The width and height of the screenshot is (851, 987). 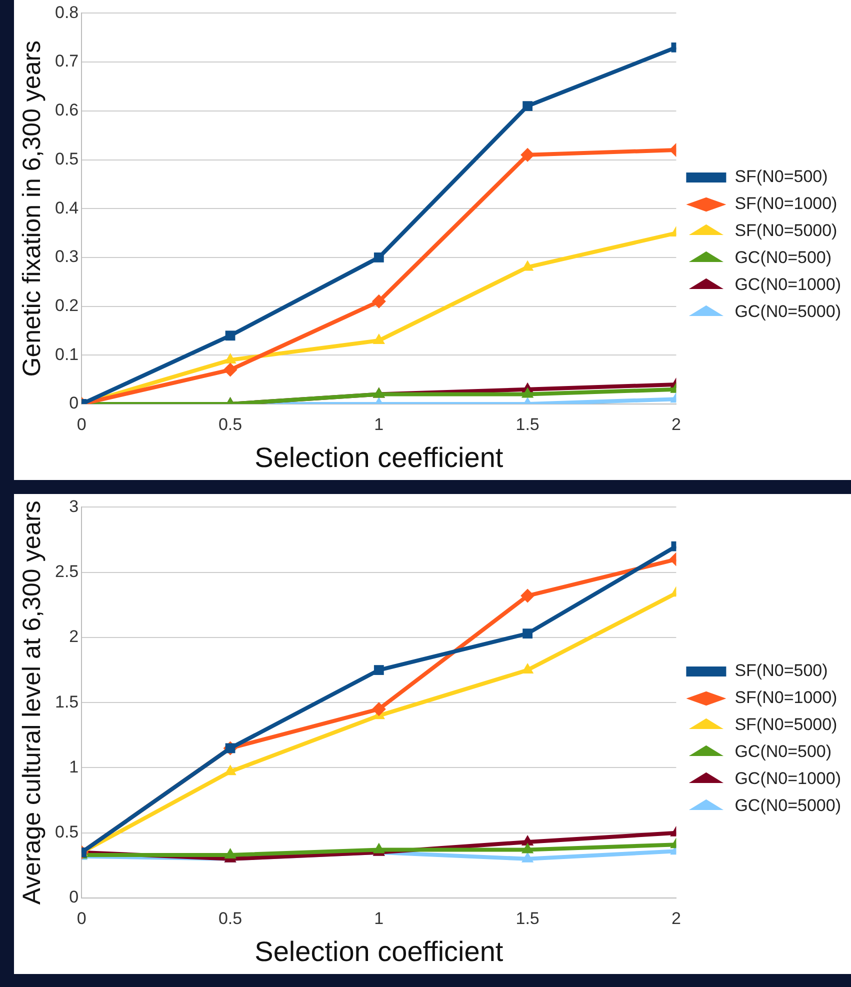 I want to click on y-tick-label: 0.3, so click(x=66, y=256).